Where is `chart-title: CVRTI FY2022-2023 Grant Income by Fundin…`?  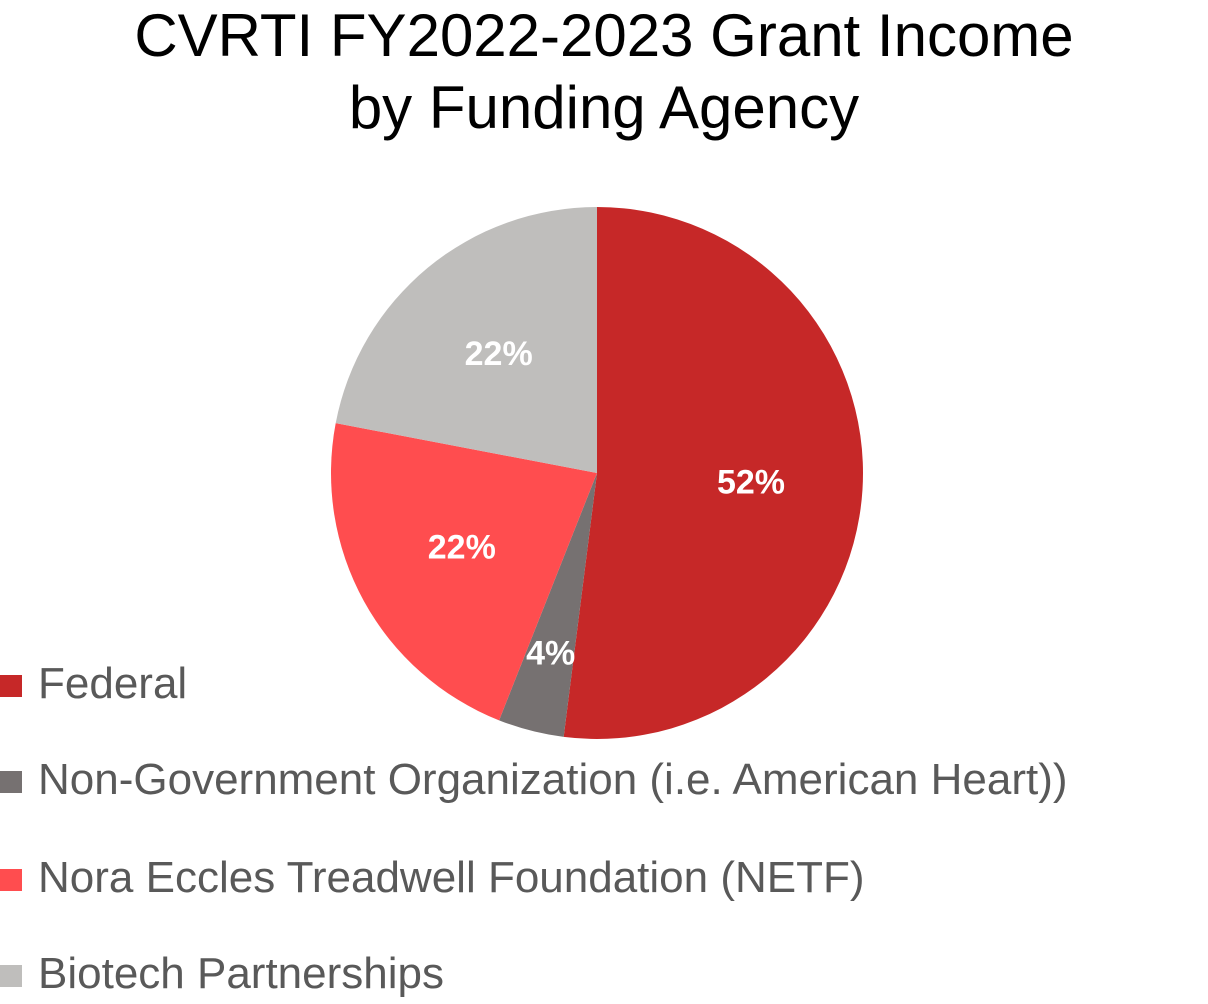 chart-title: CVRTI FY2022-2023 Grant Income by Fundin… is located at coordinates (604, 72).